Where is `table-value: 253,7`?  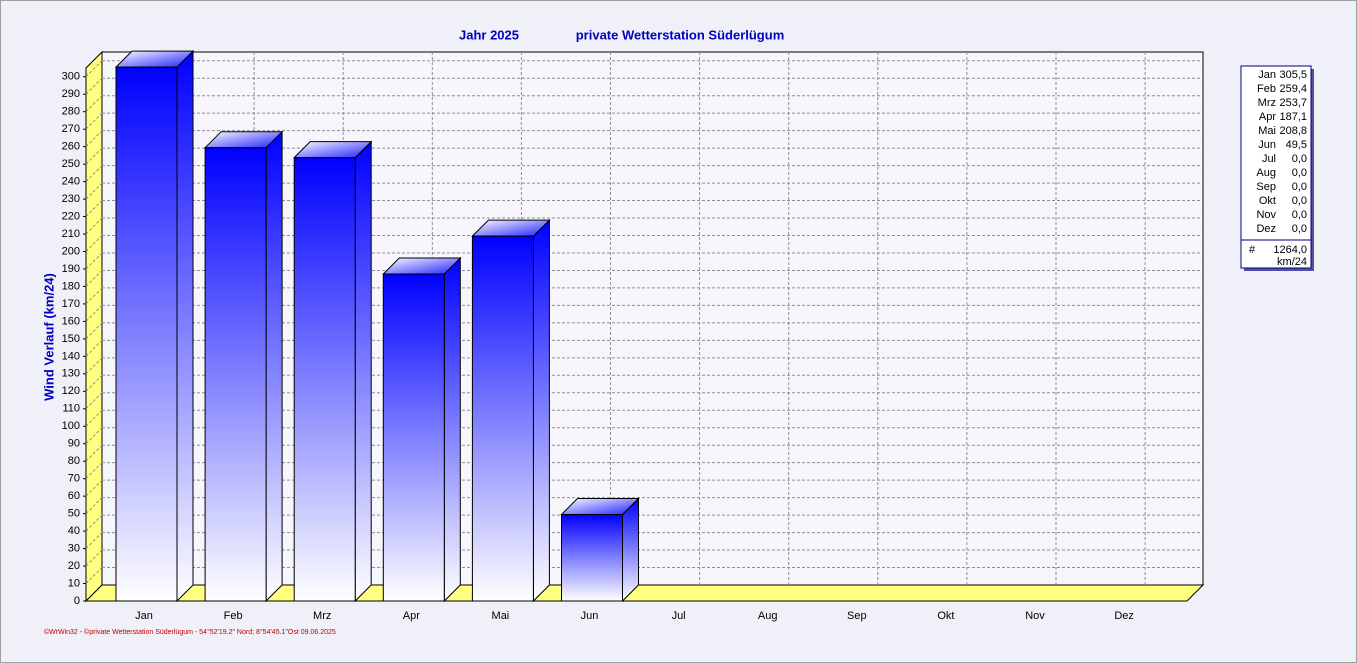
table-value: 253,7 is located at coordinates (1293, 103).